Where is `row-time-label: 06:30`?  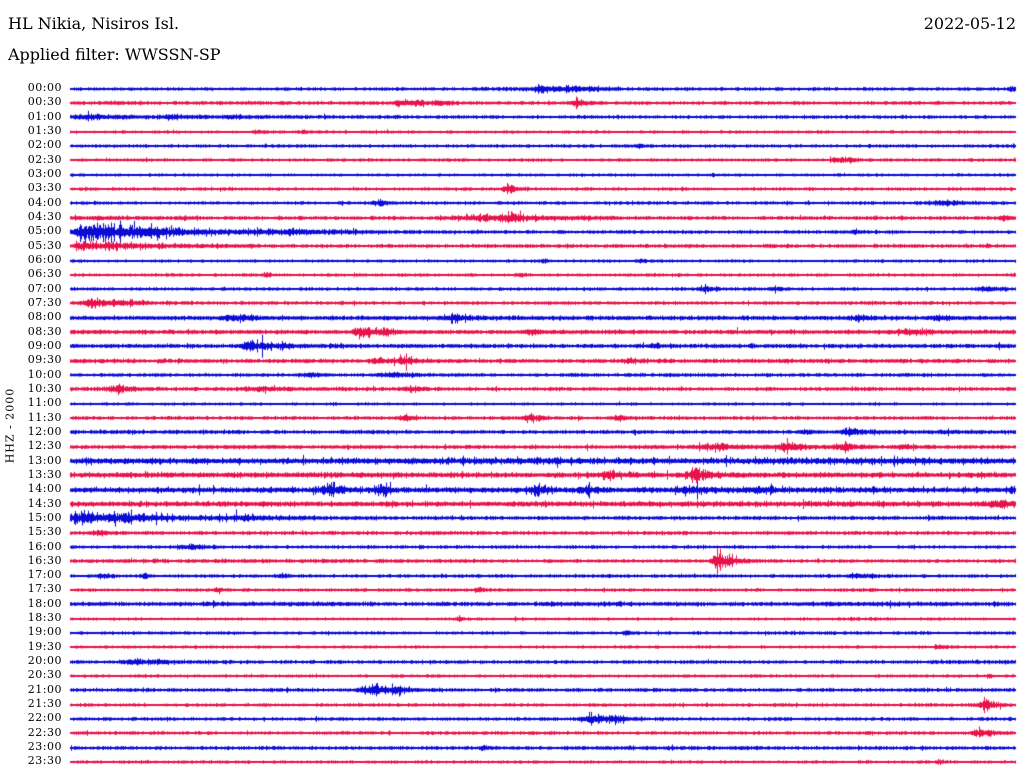 row-time-label: 06:30 is located at coordinates (44, 274).